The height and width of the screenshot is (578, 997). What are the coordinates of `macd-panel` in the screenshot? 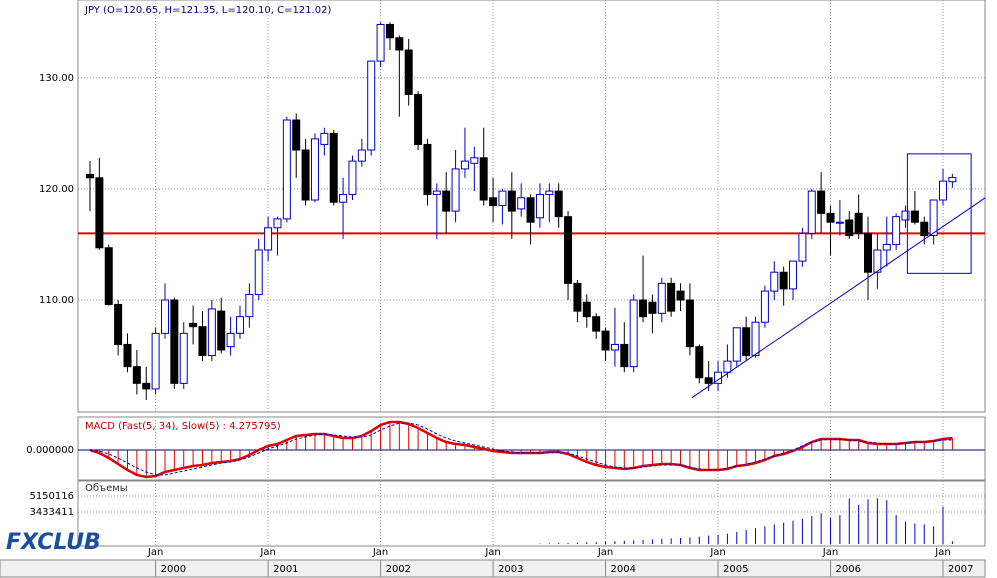 It's located at (531, 448).